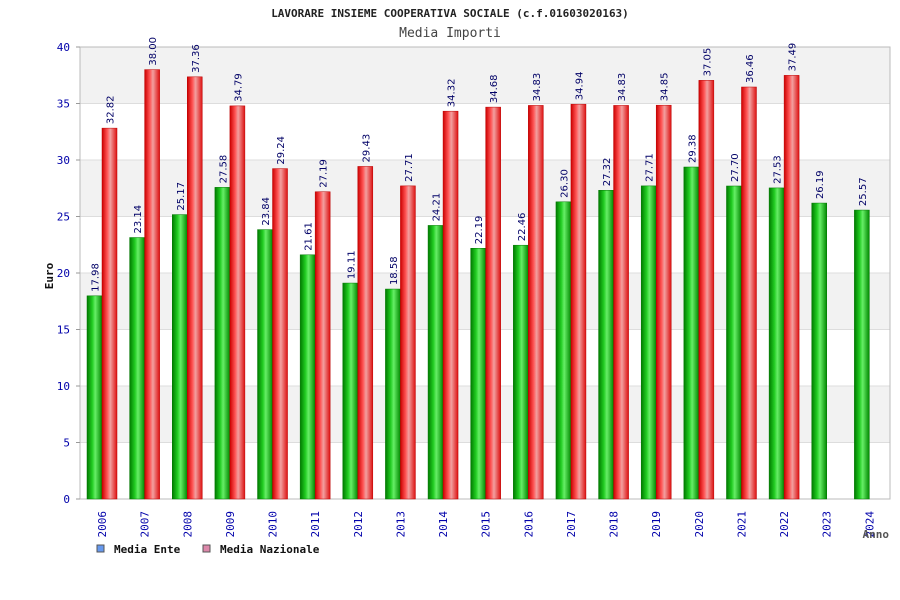 The height and width of the screenshot is (600, 900). I want to click on legend-swatch-media-nazionale, so click(206, 548).